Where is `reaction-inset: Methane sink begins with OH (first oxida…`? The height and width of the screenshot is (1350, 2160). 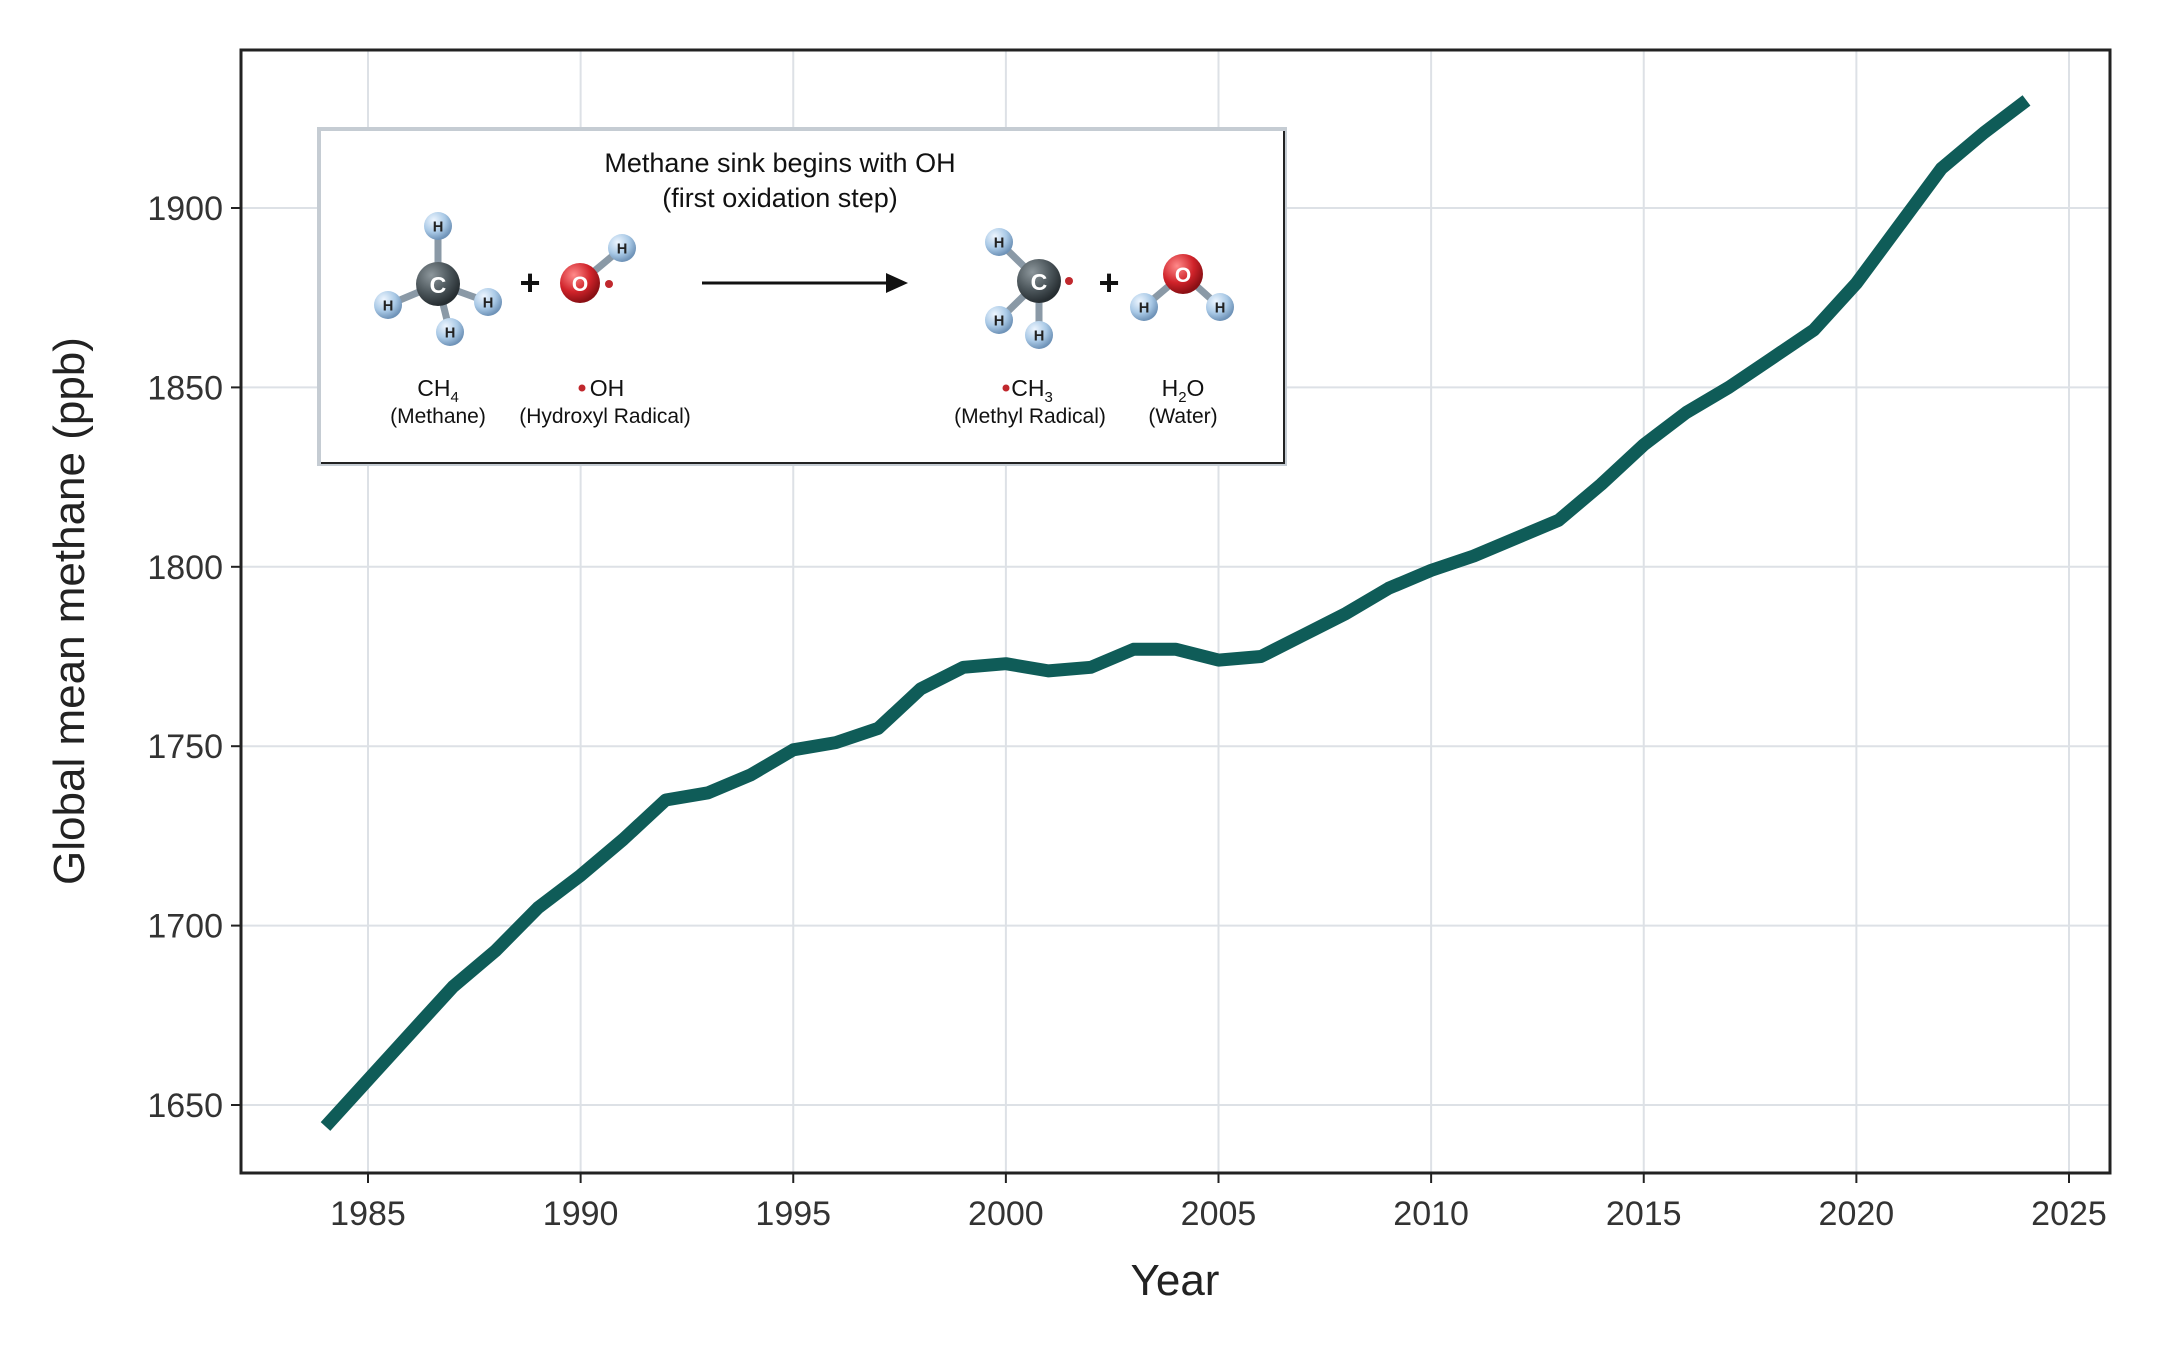 reaction-inset: Methane sink begins with OH (first oxida… is located at coordinates (802, 296).